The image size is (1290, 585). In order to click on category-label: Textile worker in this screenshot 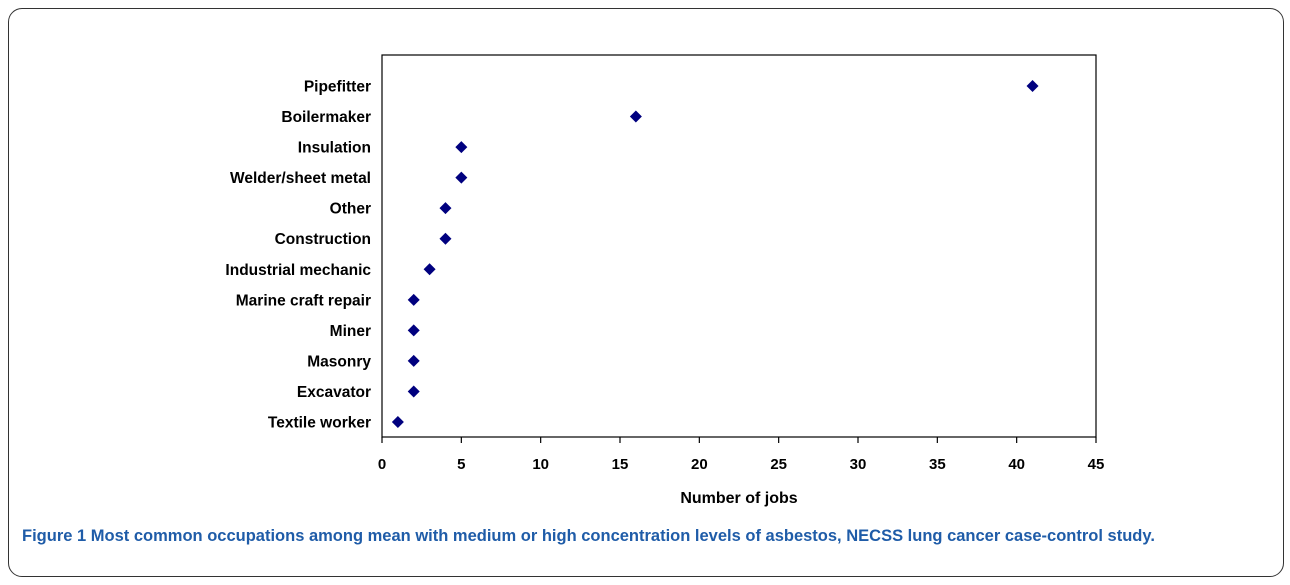, I will do `click(319, 423)`.